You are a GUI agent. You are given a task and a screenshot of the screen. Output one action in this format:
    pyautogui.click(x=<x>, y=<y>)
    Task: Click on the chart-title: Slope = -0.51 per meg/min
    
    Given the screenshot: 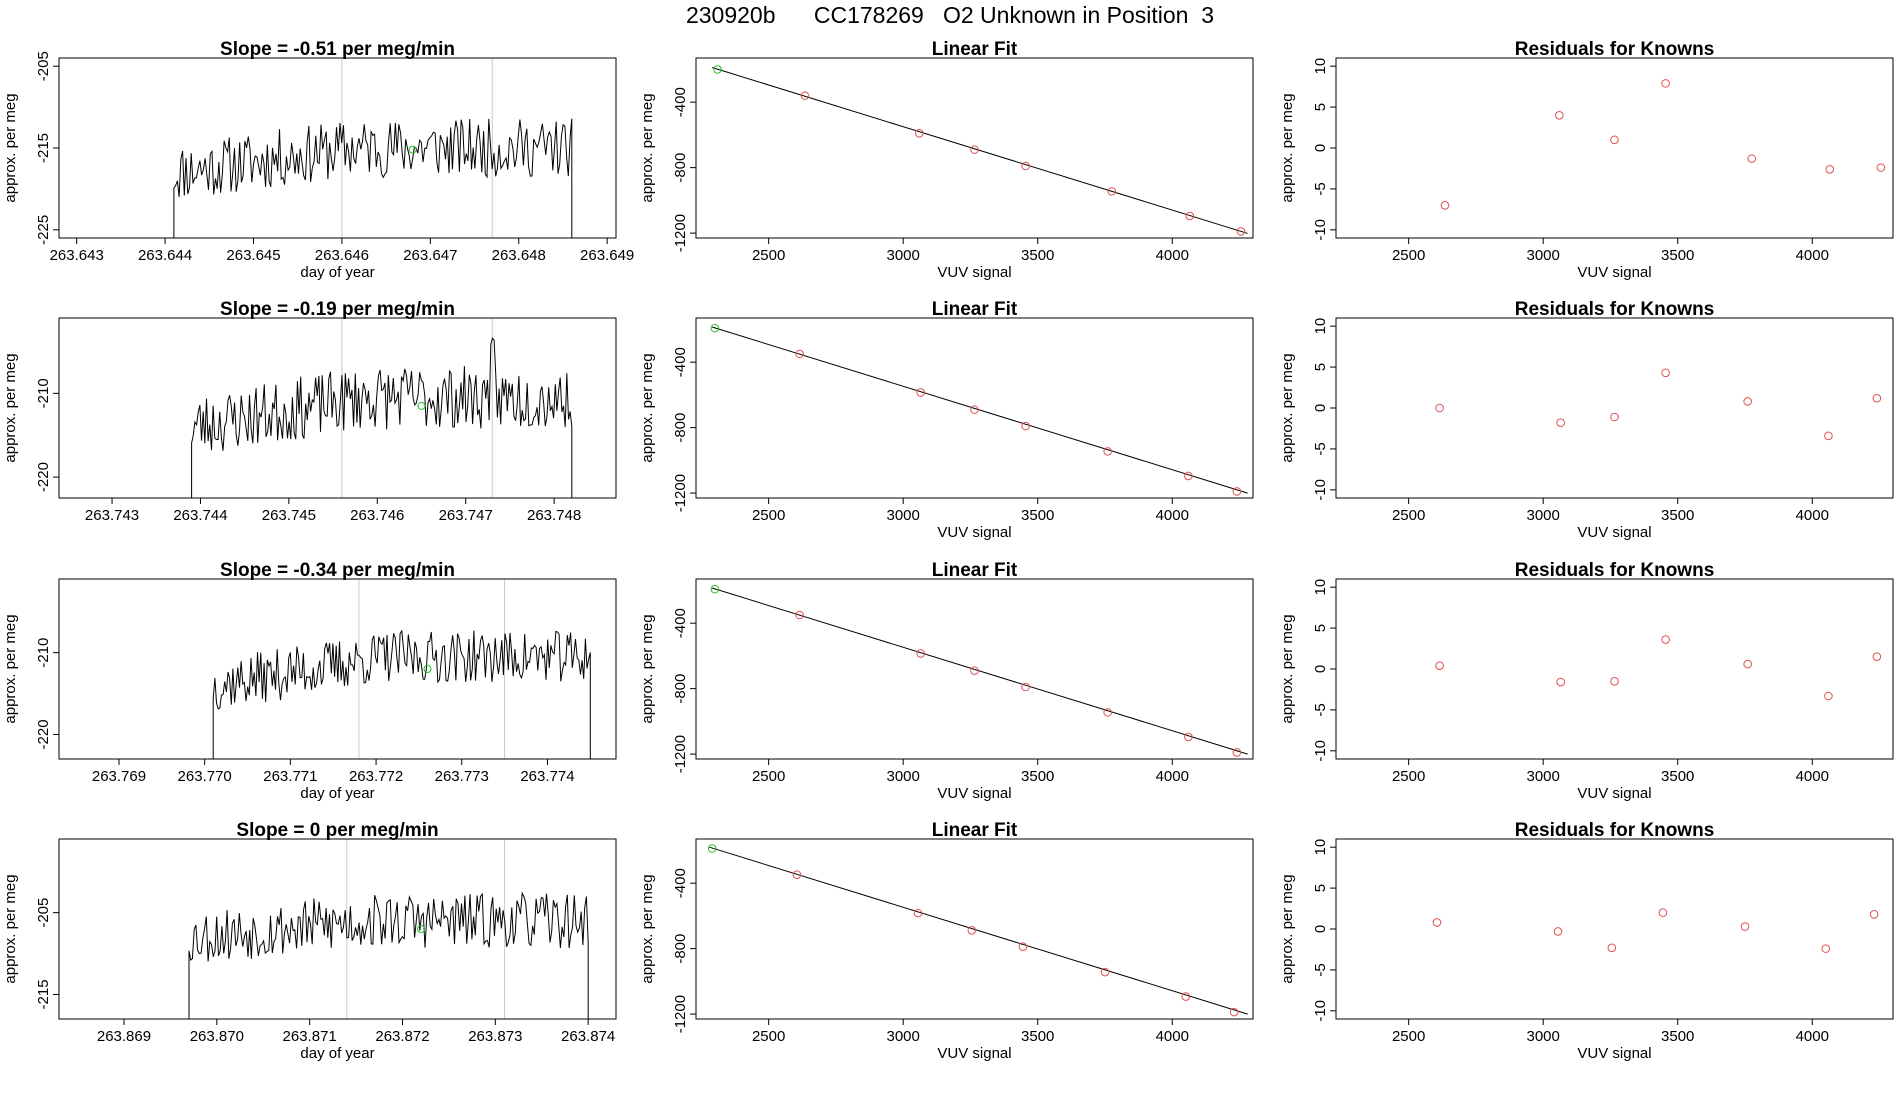 What is the action you would take?
    pyautogui.click(x=337, y=49)
    